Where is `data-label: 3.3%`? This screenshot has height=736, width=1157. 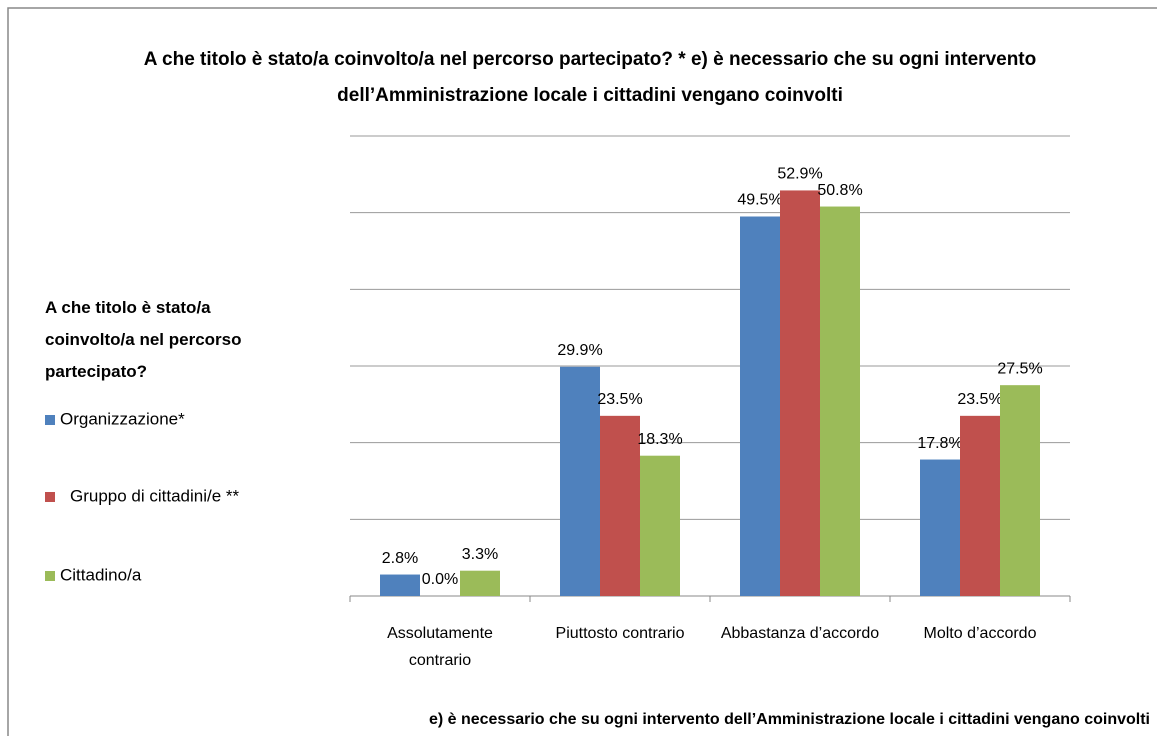 data-label: 3.3% is located at coordinates (480, 554).